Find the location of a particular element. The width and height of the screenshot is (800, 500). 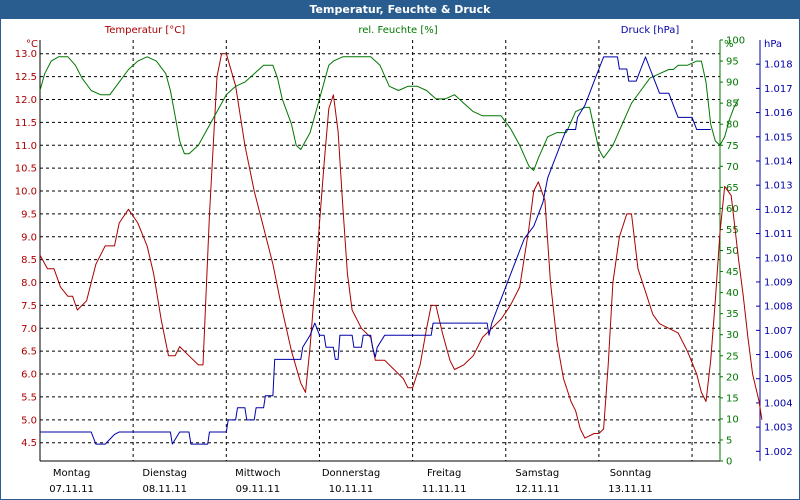

humidity-tick-label: 0 is located at coordinates (729, 462).